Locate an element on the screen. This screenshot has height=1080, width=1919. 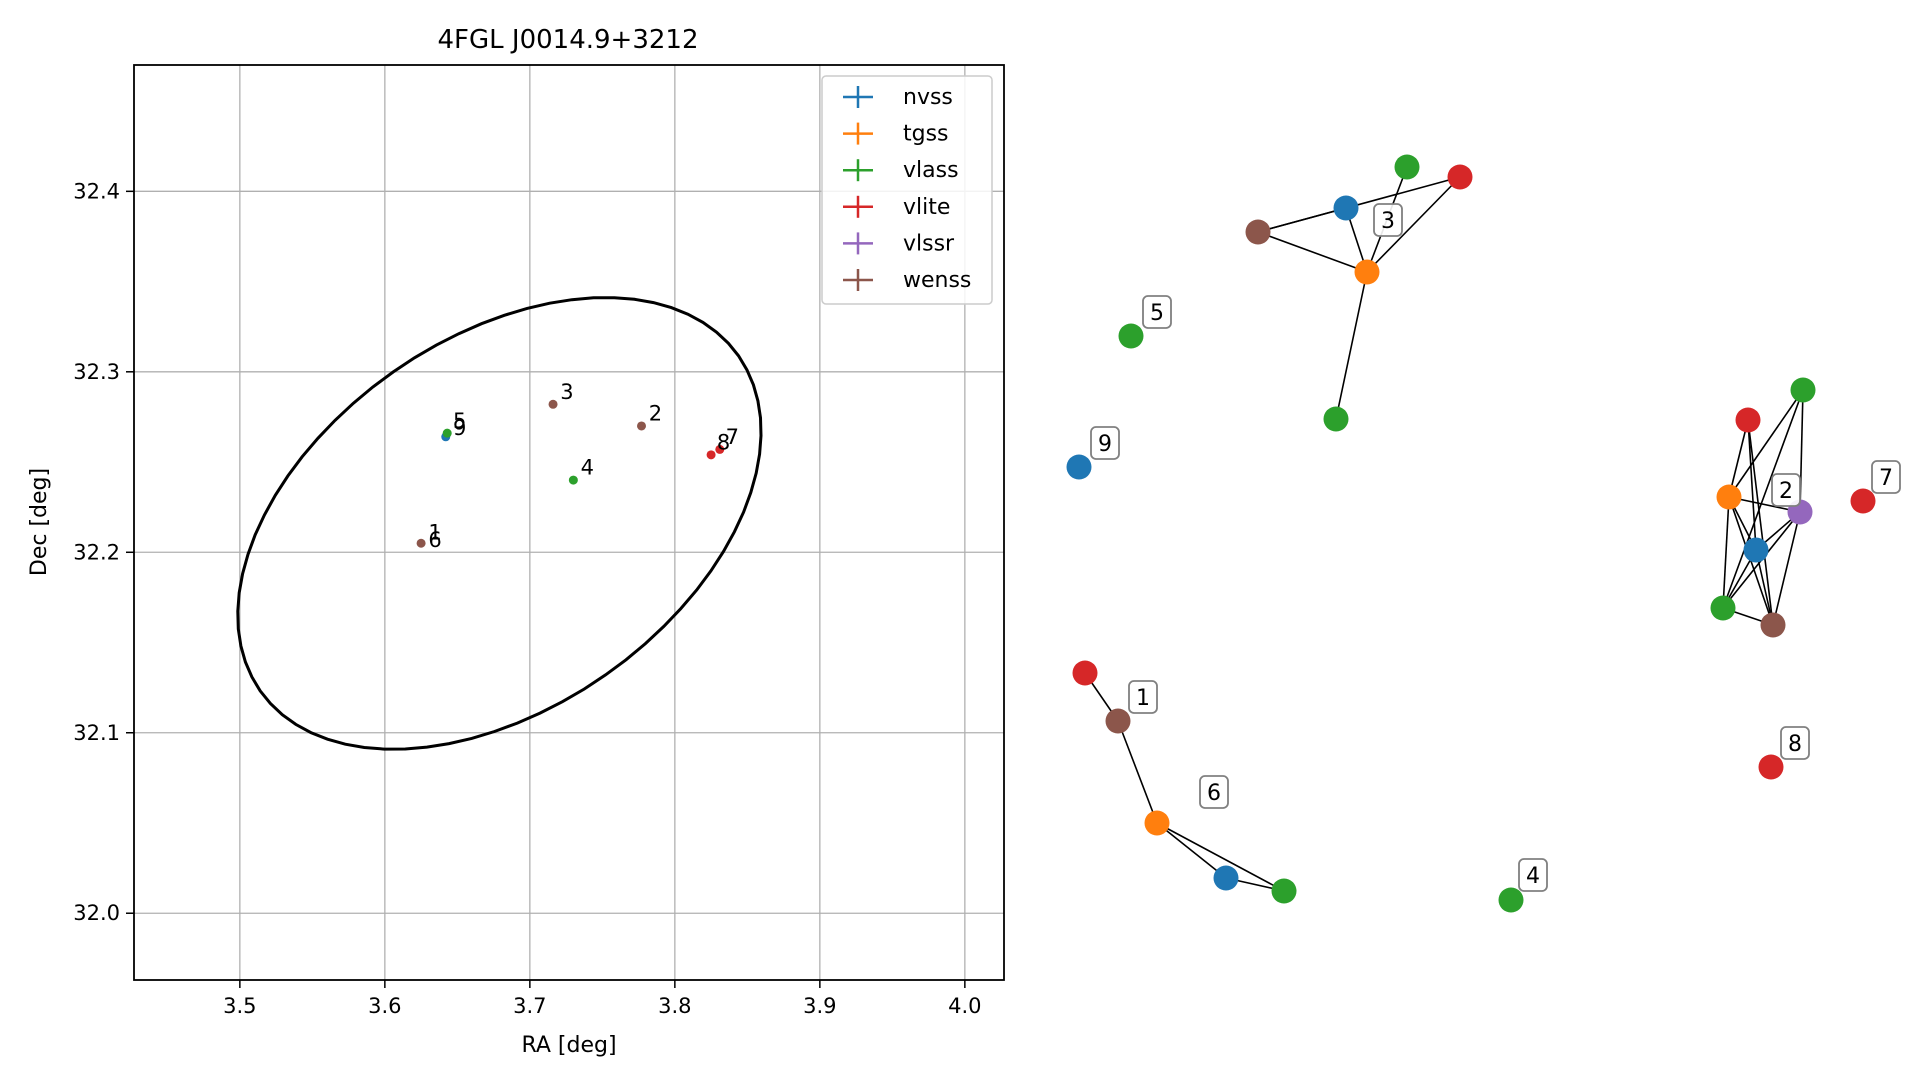
legend-label-wenss: wenss is located at coordinates (937, 280).